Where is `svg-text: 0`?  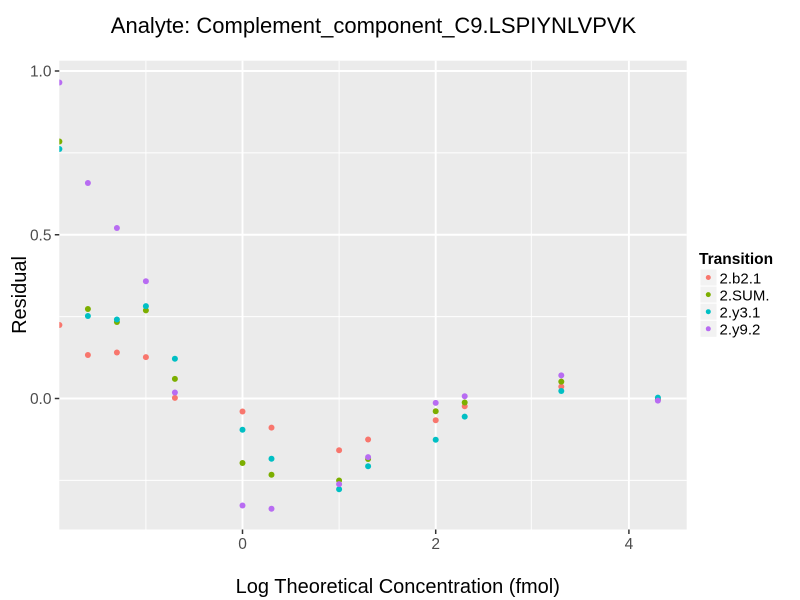 svg-text: 0 is located at coordinates (242, 544).